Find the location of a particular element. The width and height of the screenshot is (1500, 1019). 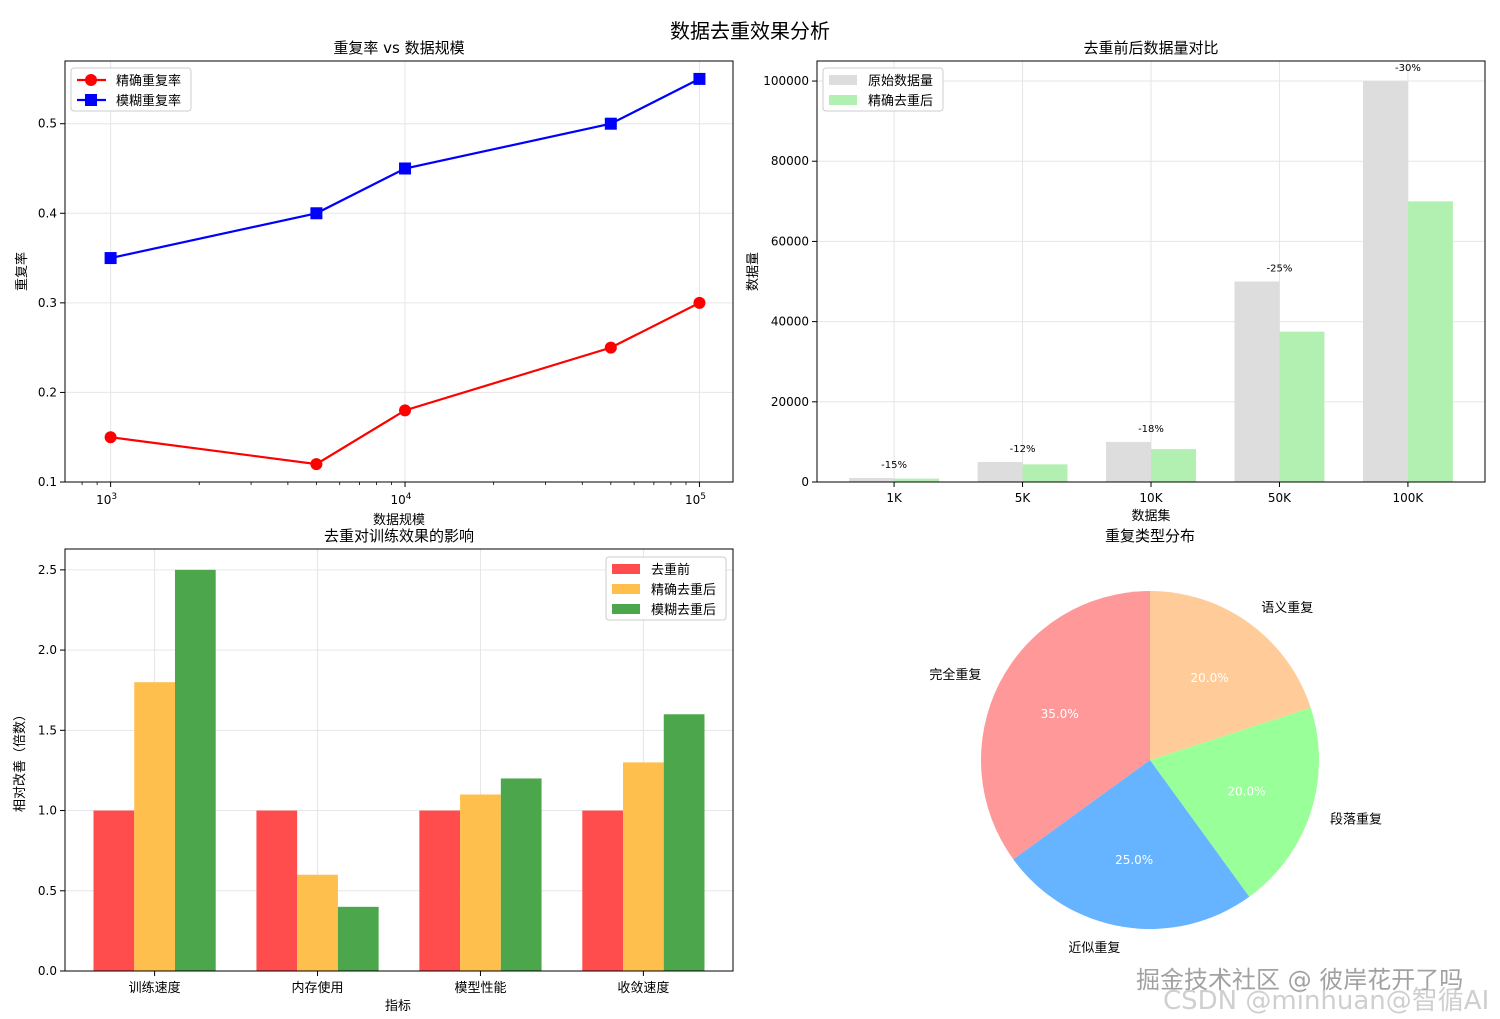

legend-label: 原始数据量 is located at coordinates (900, 81).